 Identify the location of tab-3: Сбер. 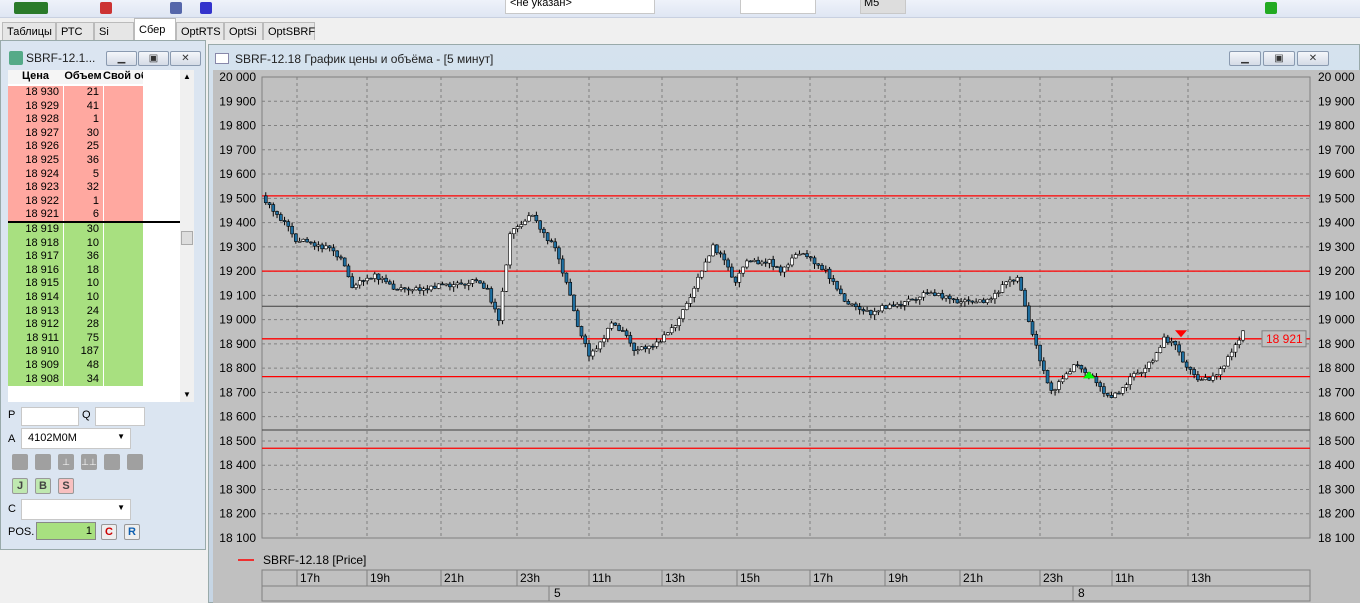
(155, 29).